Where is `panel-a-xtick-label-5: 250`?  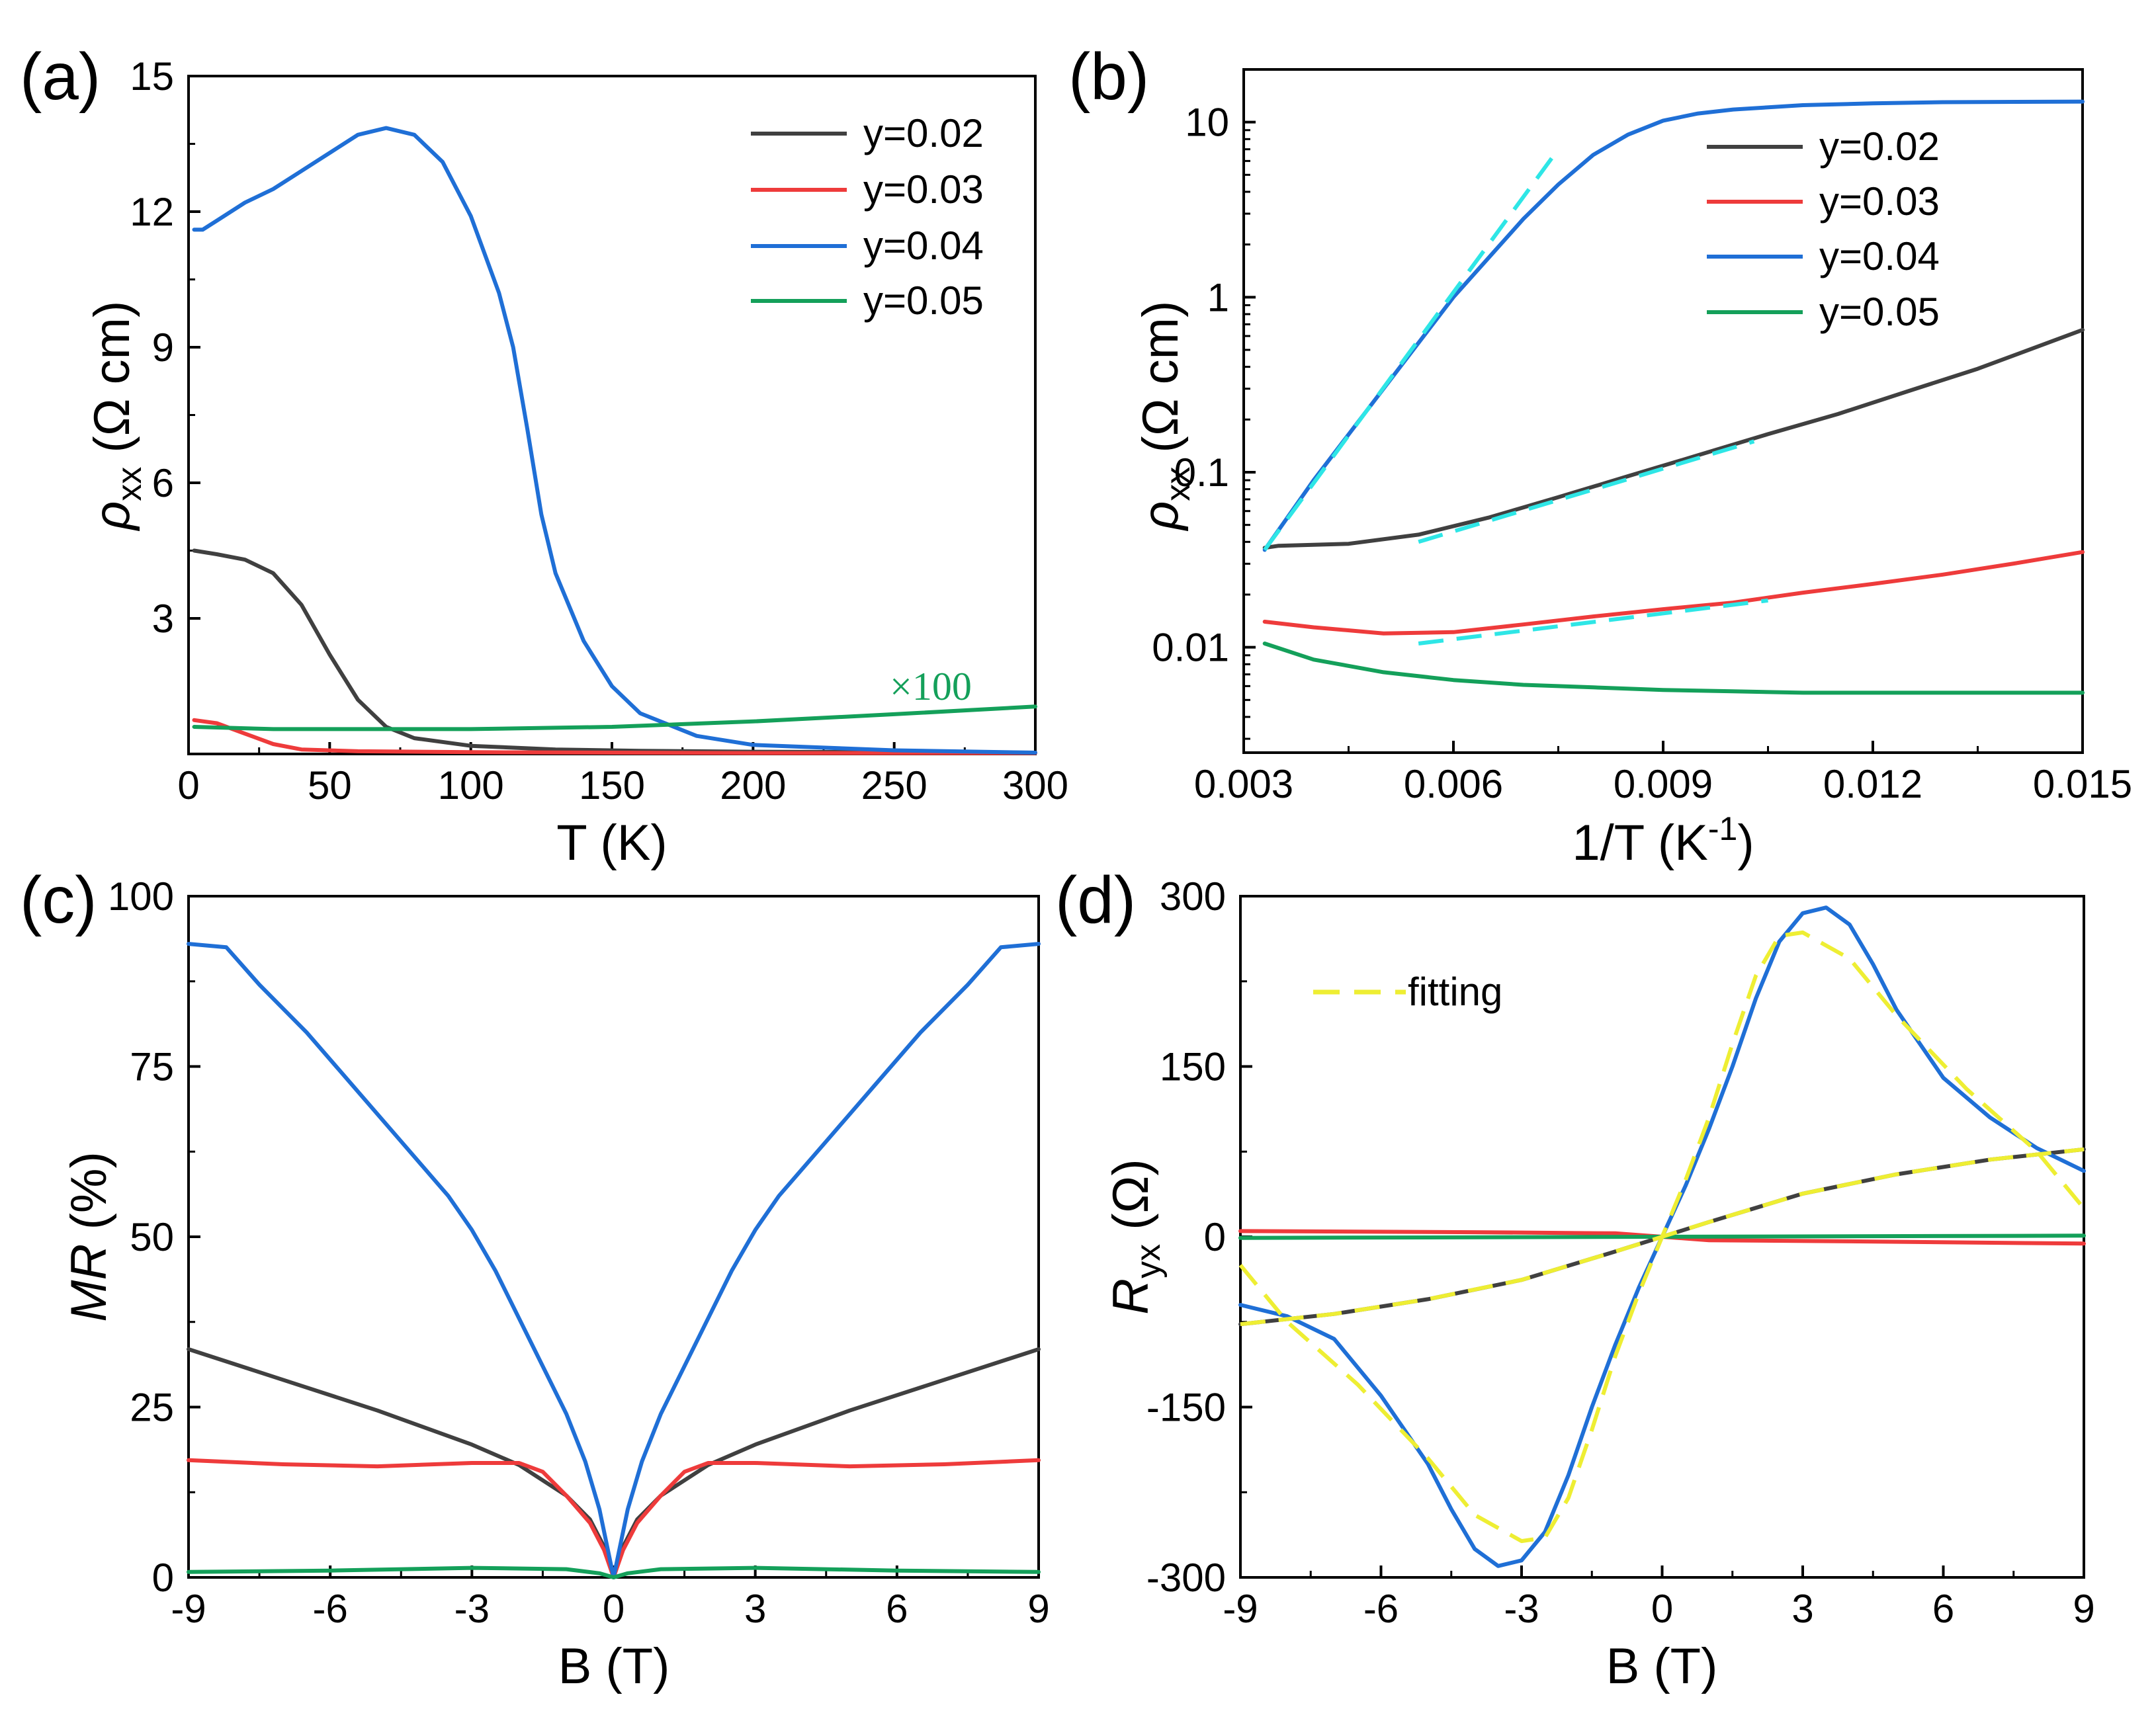
panel-a-xtick-label-5: 250 is located at coordinates (894, 785).